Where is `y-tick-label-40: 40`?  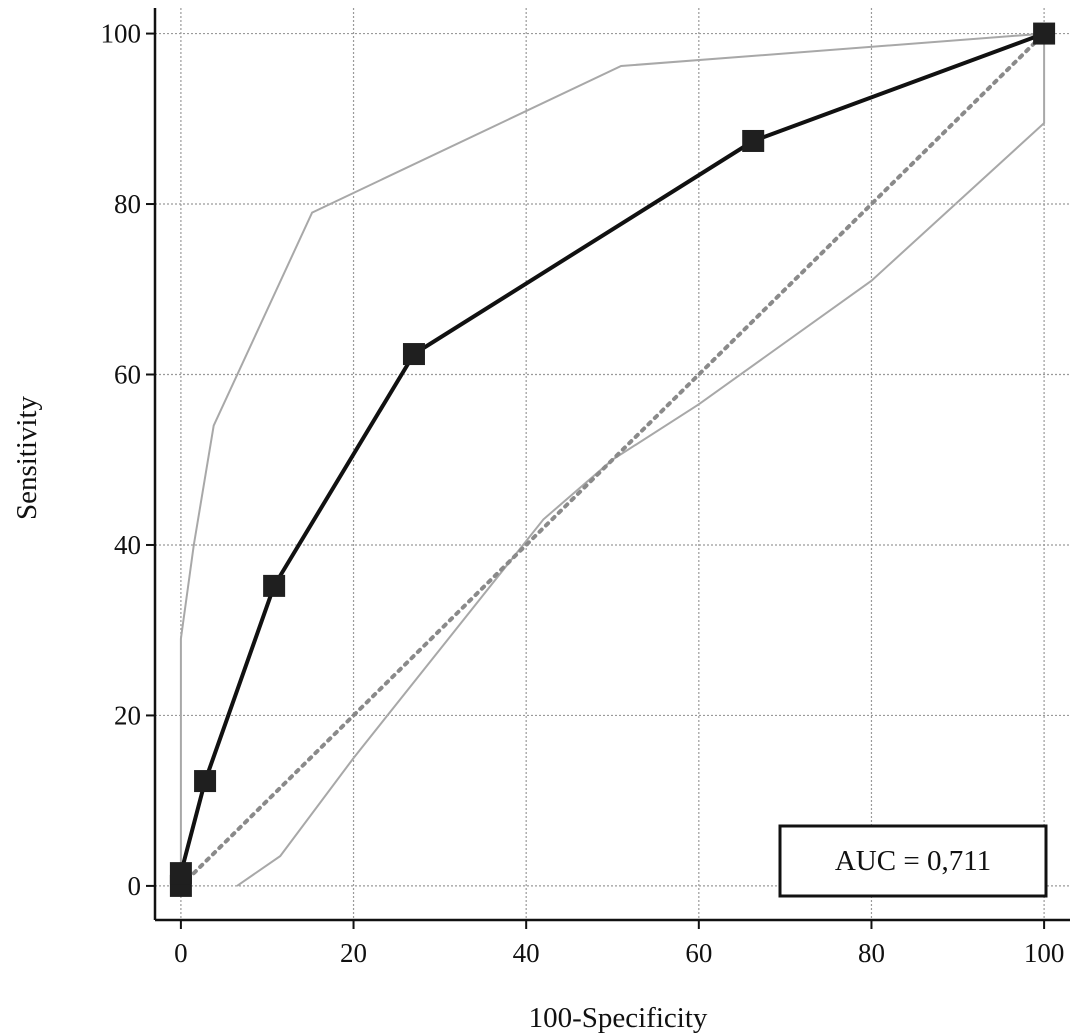 y-tick-label-40: 40 is located at coordinates (127, 545).